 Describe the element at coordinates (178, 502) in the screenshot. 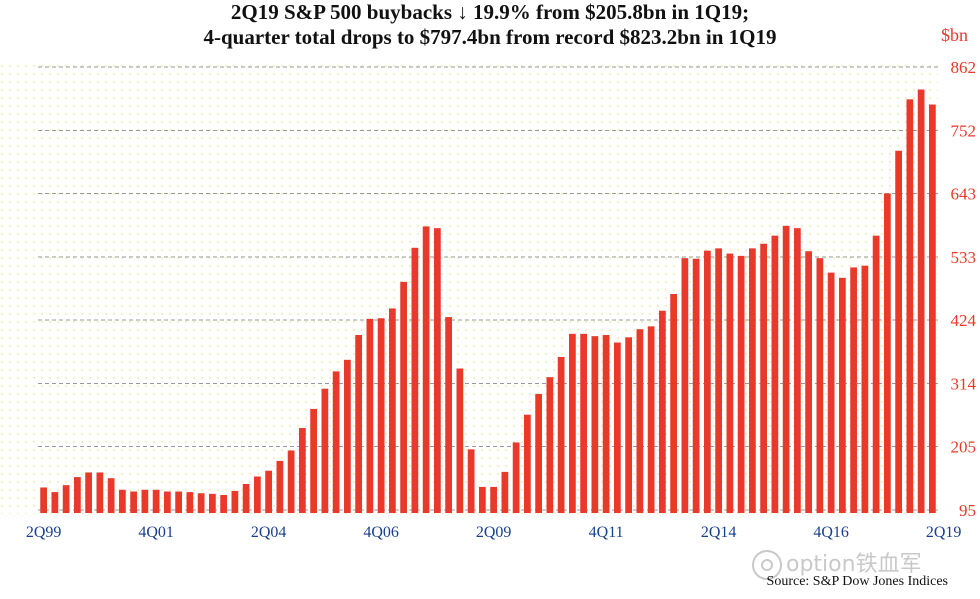

I see `bar-2Q02` at that location.